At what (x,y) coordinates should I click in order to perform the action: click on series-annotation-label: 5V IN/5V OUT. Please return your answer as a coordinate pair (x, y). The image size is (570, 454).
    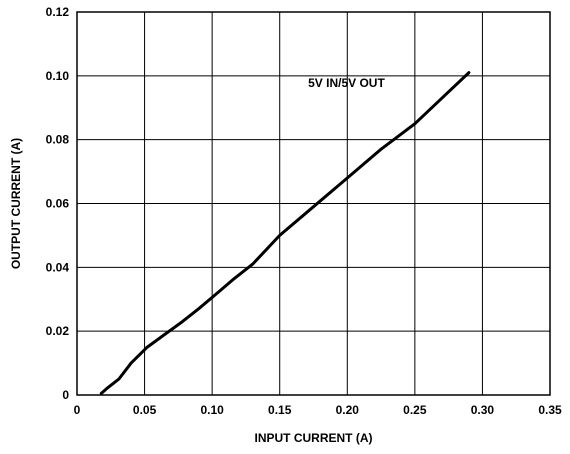
    Looking at the image, I should click on (346, 83).